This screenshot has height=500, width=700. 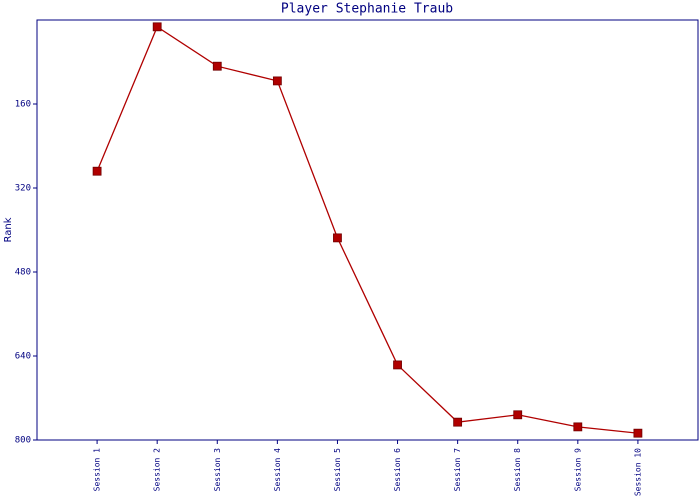 I want to click on x-tick-label: Session 7, so click(x=457, y=470).